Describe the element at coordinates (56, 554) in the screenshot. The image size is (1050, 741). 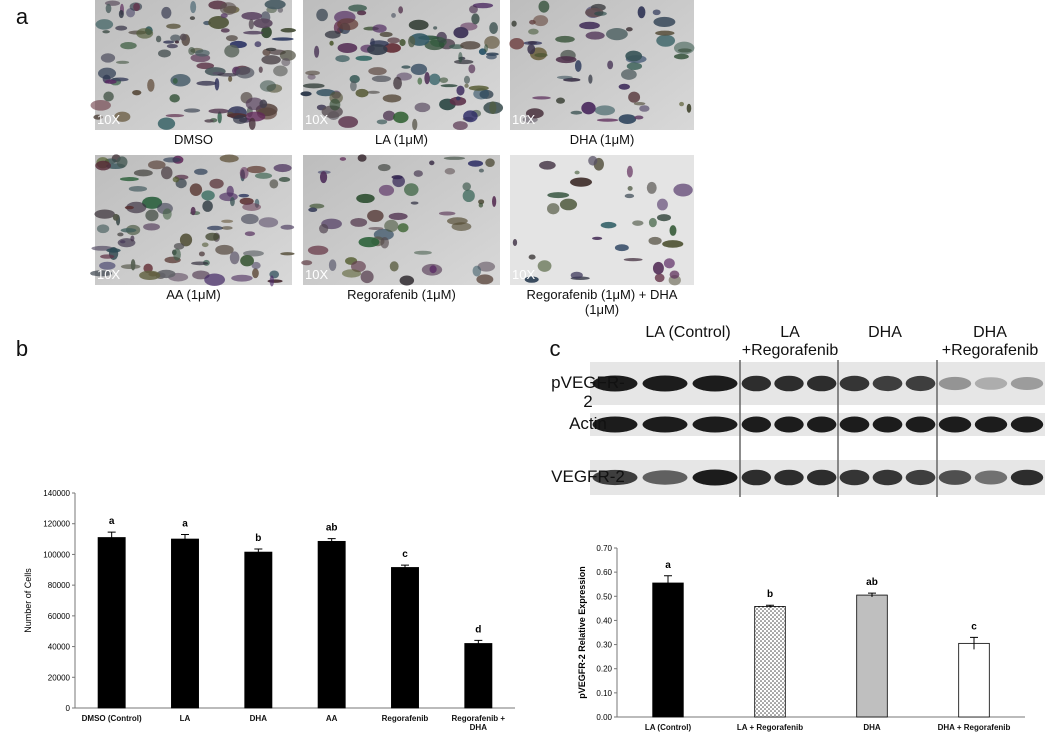
I see `y-tick-label: 100000` at that location.